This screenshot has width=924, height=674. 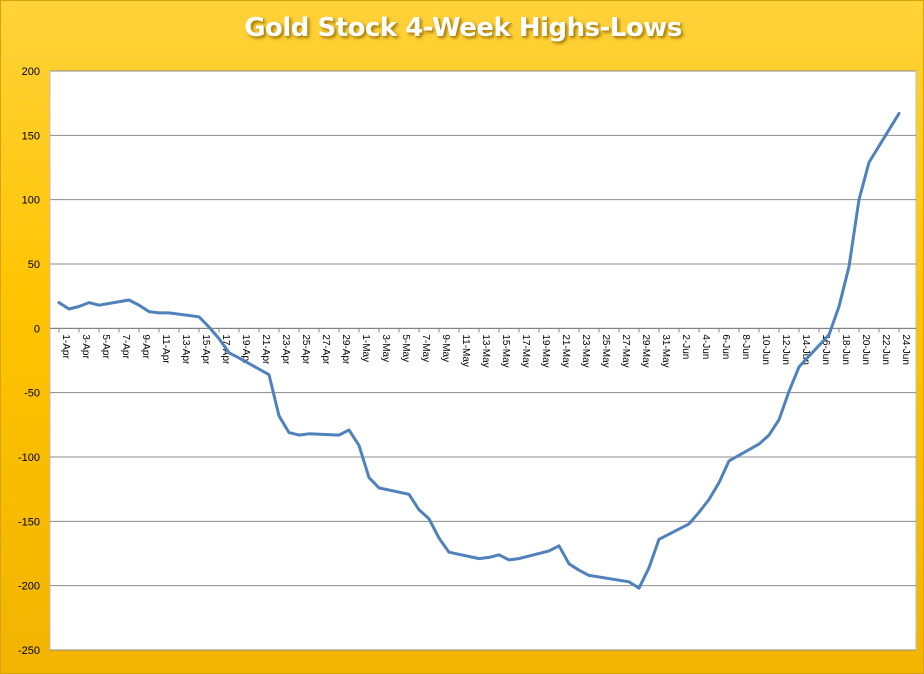 I want to click on x-tick-label: 12-Jun, so click(x=785, y=349).